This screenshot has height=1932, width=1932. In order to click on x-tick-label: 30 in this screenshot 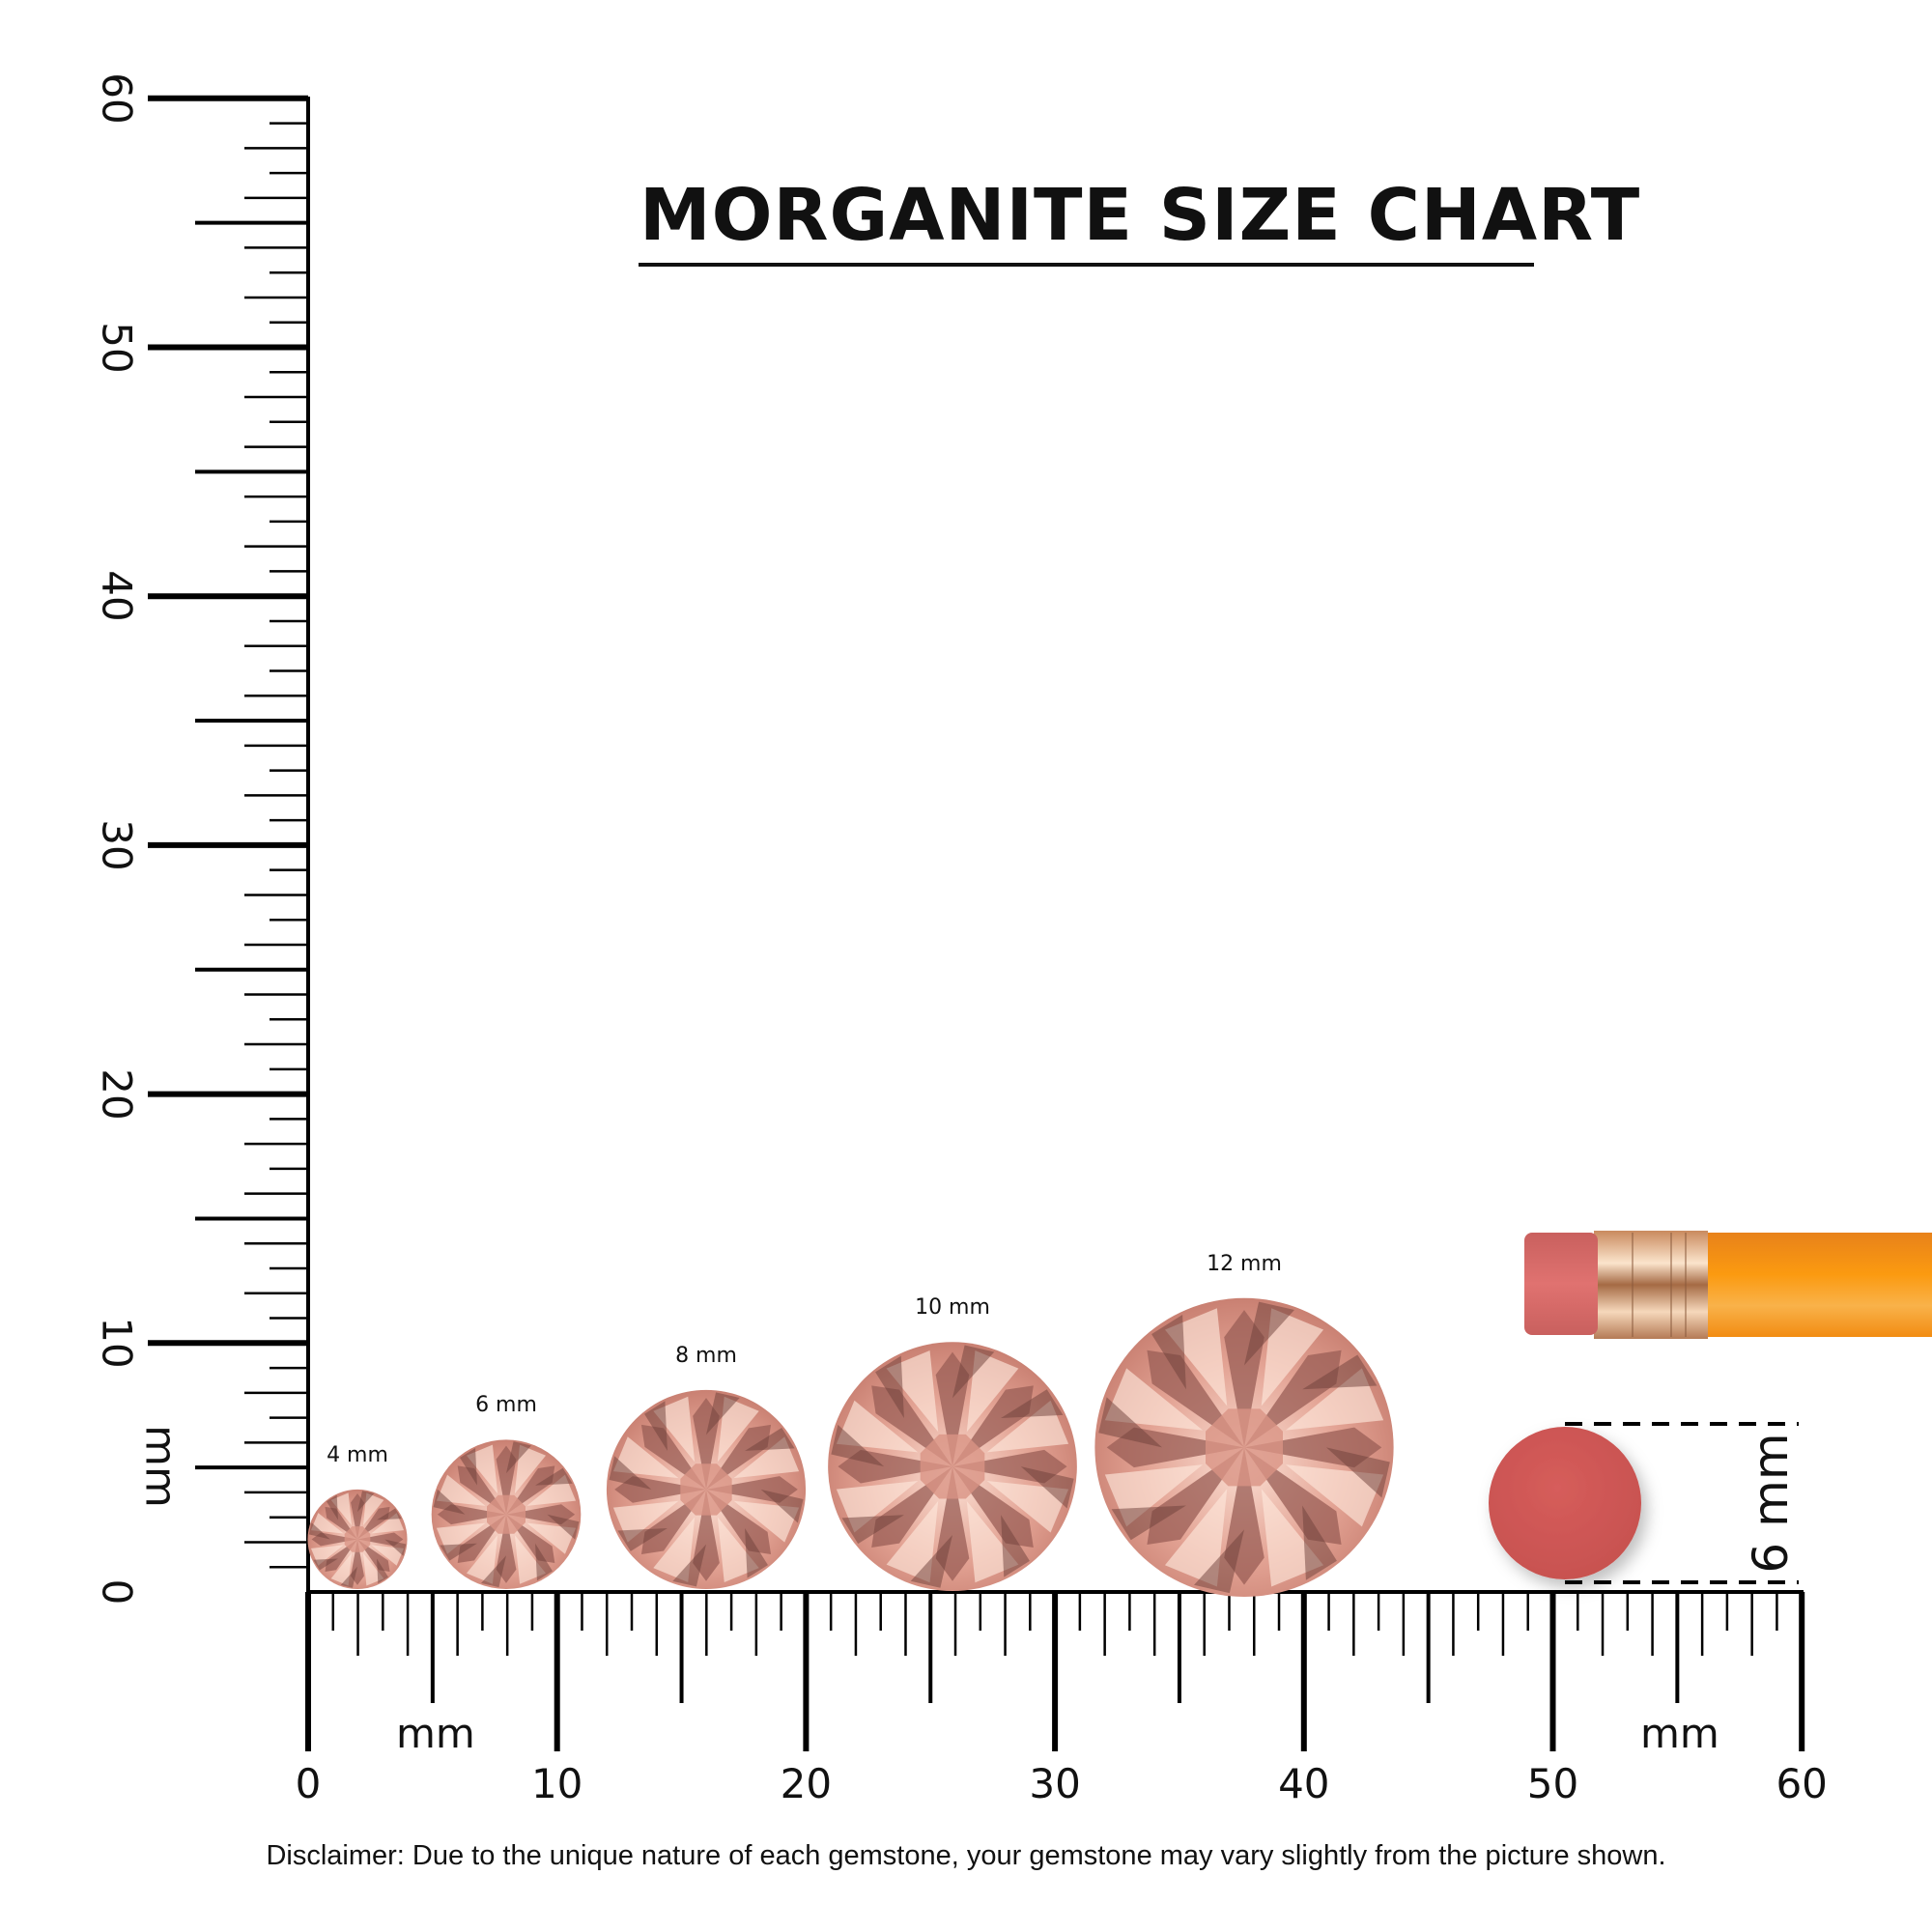, I will do `click(1055, 1783)`.